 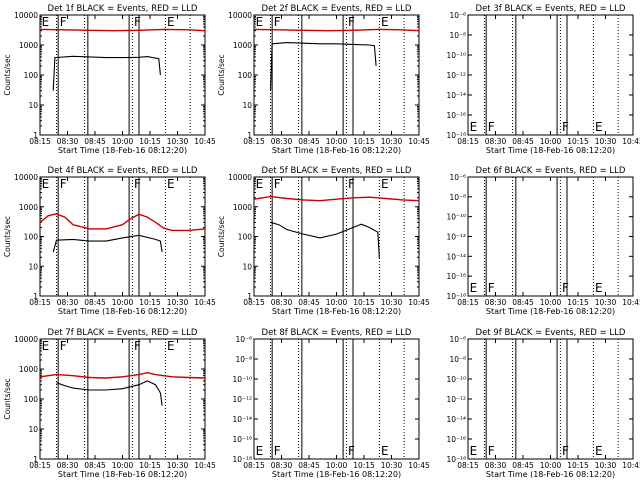 I want to click on y-tick-label: 10⁻¹⁸, so click(x=456, y=459).